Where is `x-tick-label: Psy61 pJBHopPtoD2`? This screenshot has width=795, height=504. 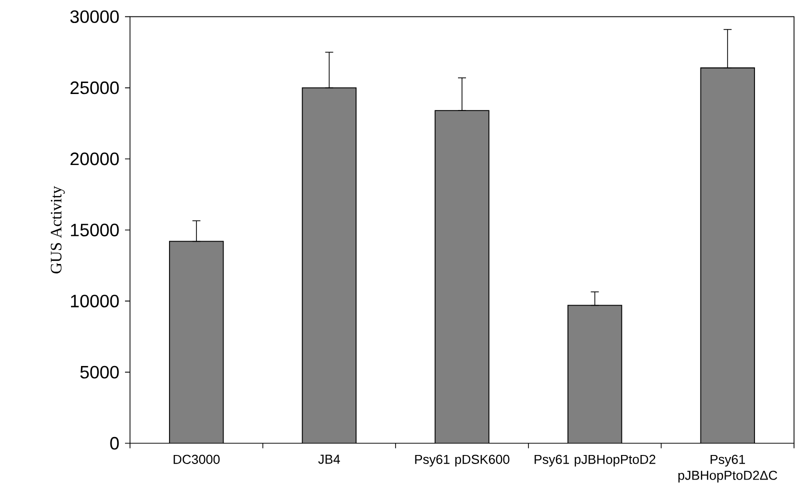
x-tick-label: Psy61 pJBHopPtoD2 is located at coordinates (595, 460).